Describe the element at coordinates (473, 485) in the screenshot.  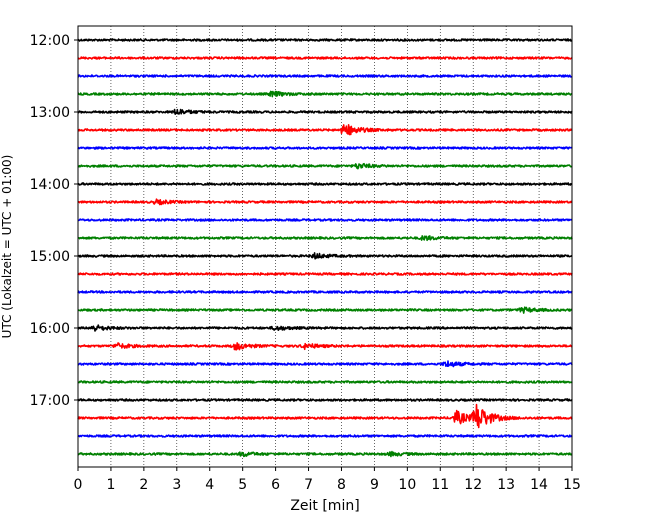
I see `x-tick-label: 12` at that location.